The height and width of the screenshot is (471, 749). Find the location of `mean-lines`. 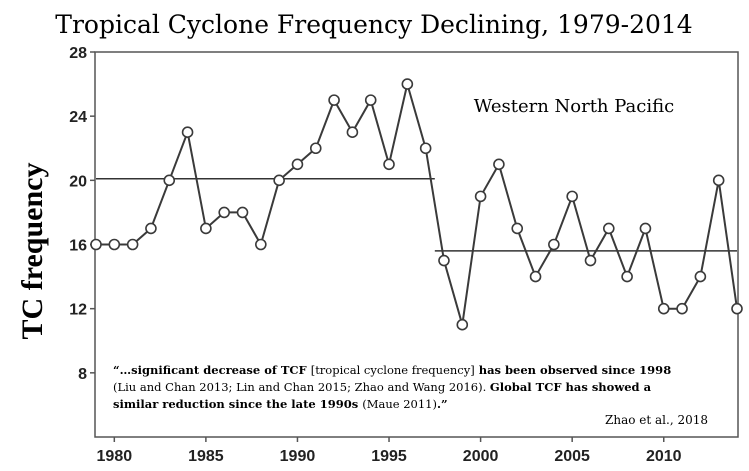

mean-lines is located at coordinates (416, 214).